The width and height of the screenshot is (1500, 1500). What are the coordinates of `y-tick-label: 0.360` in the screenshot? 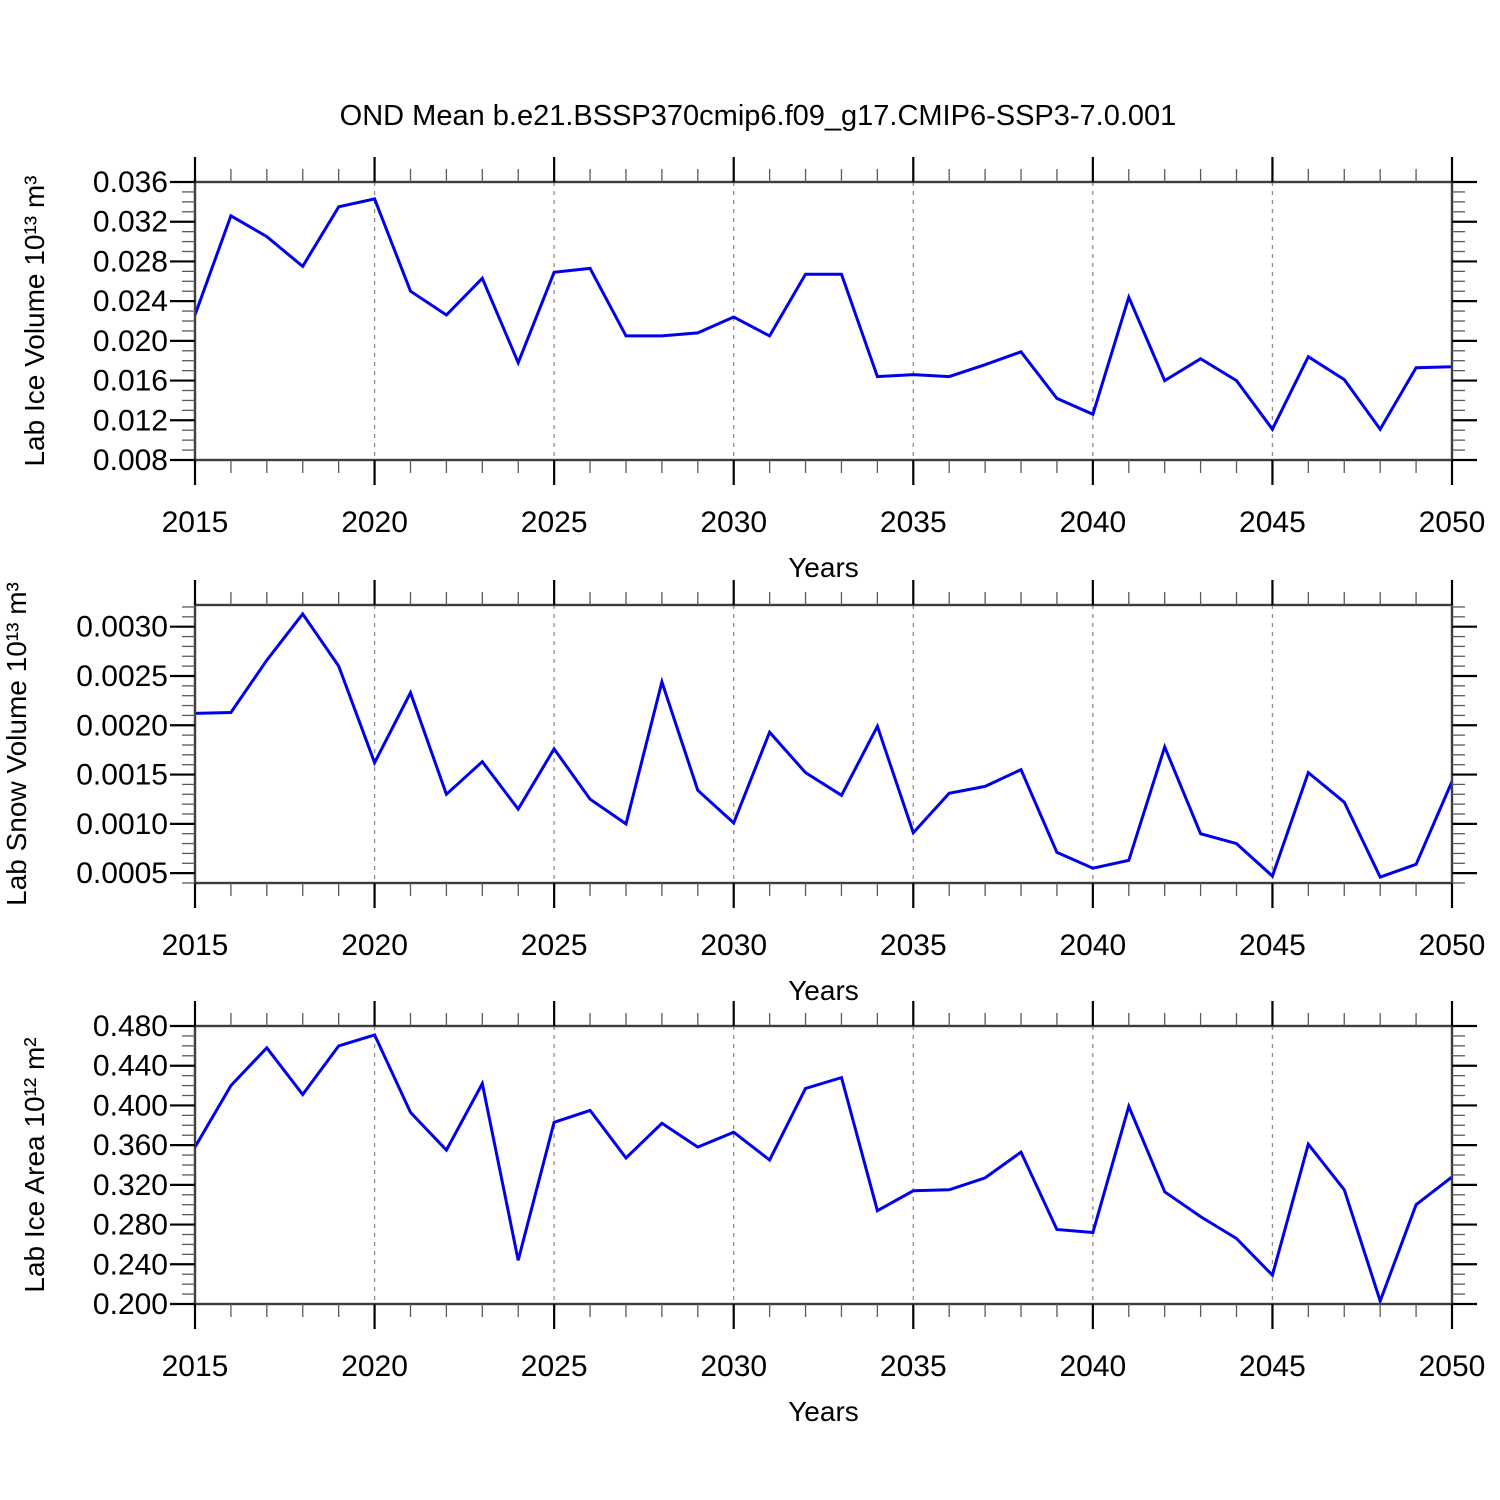 It's located at (130, 1145).